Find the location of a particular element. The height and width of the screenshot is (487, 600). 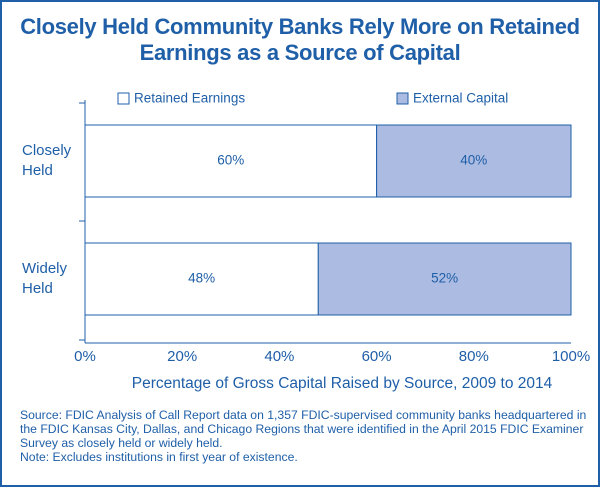

x-tick-label: 0% is located at coordinates (85, 356).